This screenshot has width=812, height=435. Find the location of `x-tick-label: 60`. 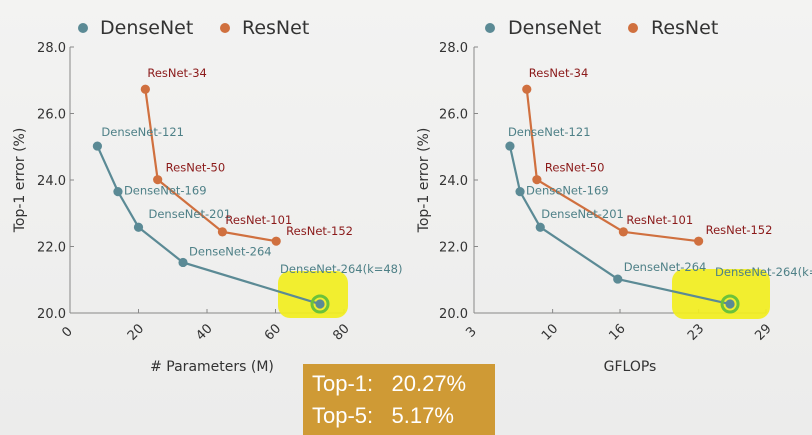

x-tick-label: 60 is located at coordinates (273, 332).